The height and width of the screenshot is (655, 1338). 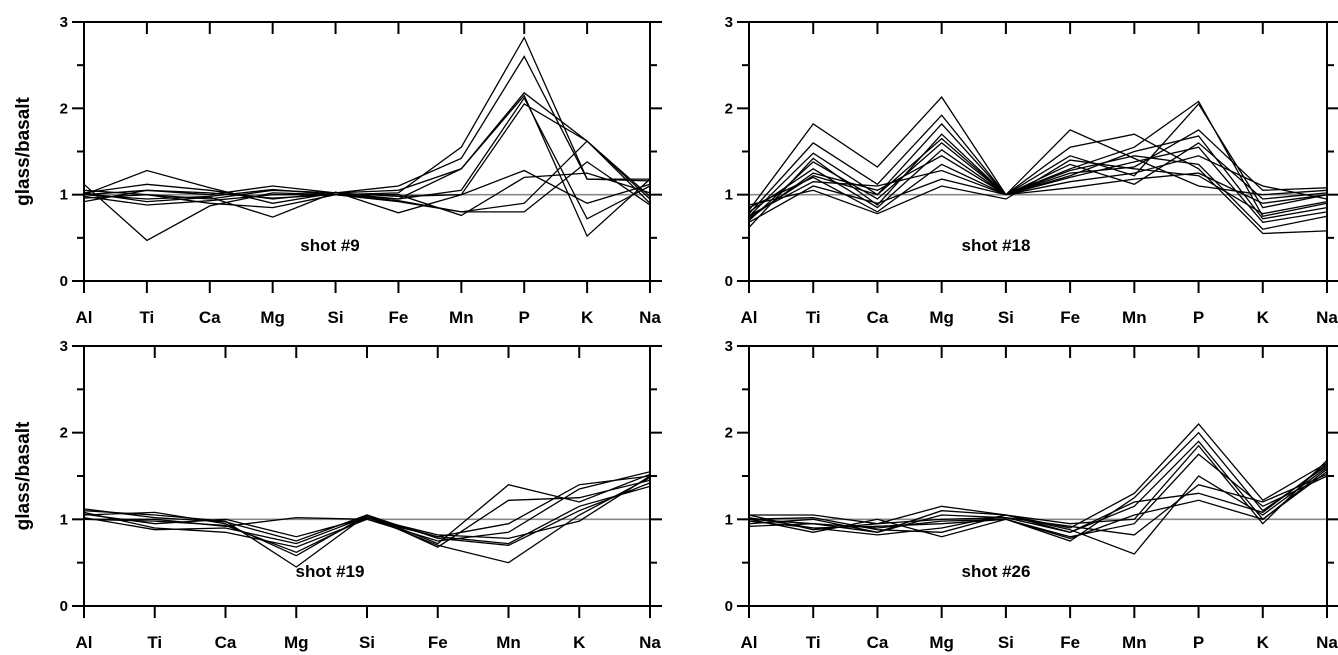 What do you see at coordinates (330, 245) in the screenshot?
I see `panel-title: shot #9` at bounding box center [330, 245].